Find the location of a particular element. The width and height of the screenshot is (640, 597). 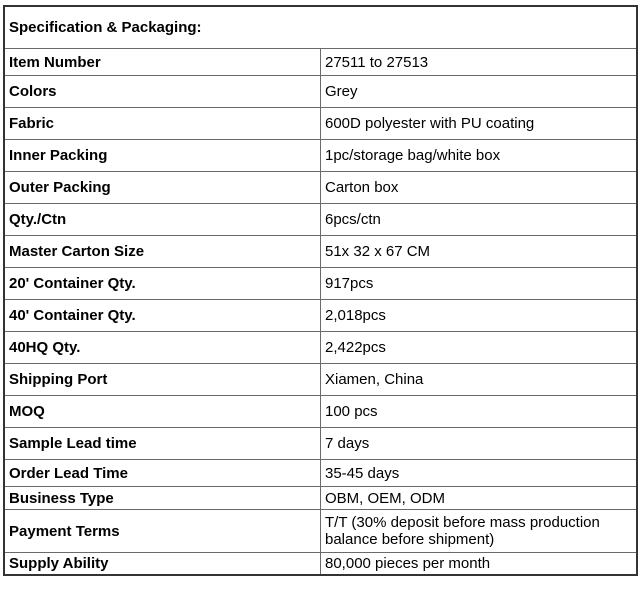

row-label: Colors is located at coordinates (162, 91).